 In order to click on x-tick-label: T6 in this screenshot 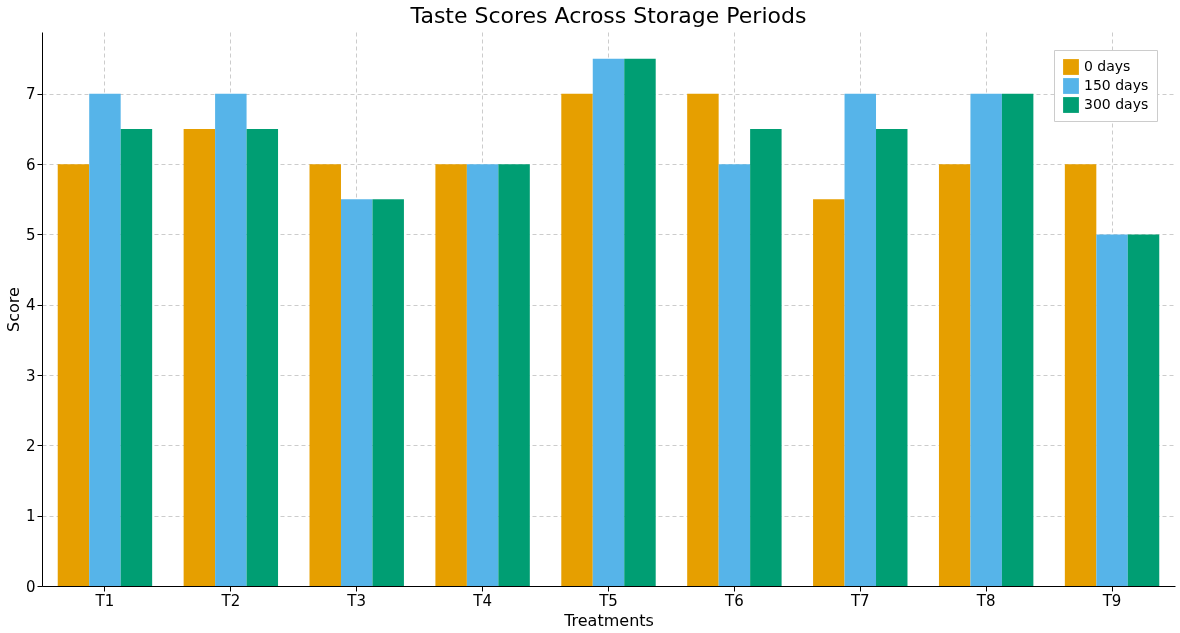, I will do `click(734, 600)`.